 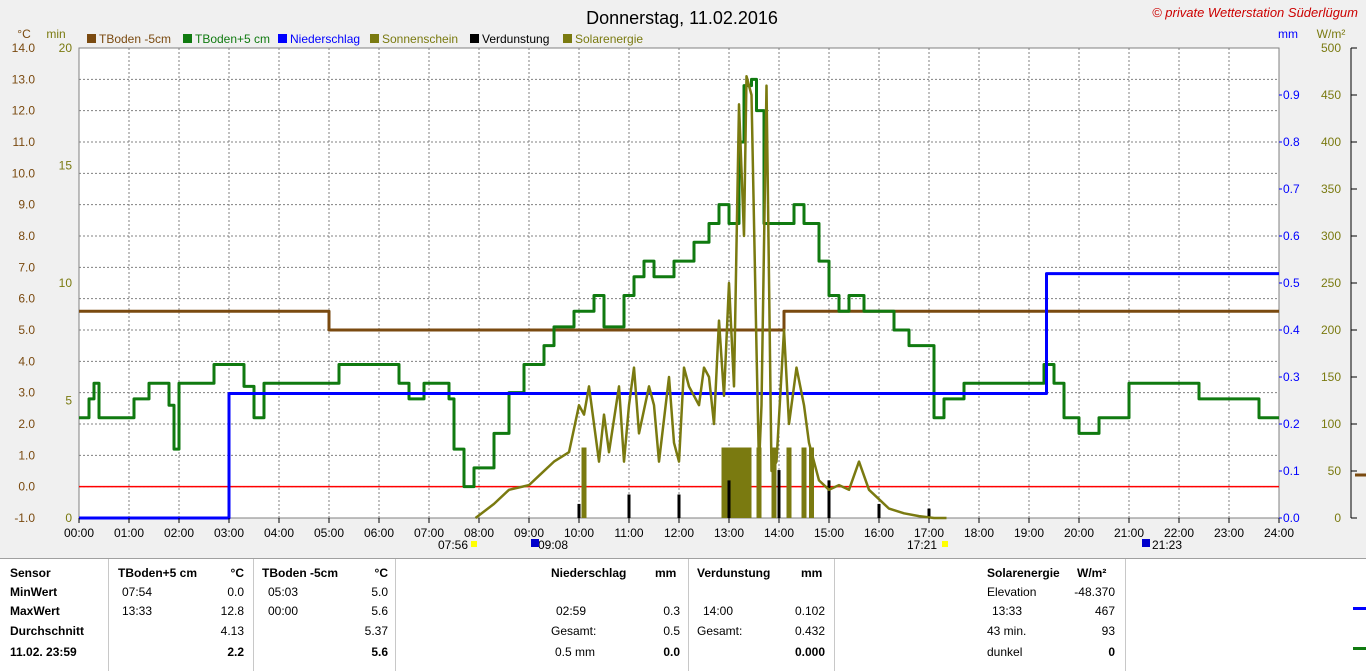 What do you see at coordinates (1279, 533) in the screenshot?
I see `x-tick-label: 24:00` at bounding box center [1279, 533].